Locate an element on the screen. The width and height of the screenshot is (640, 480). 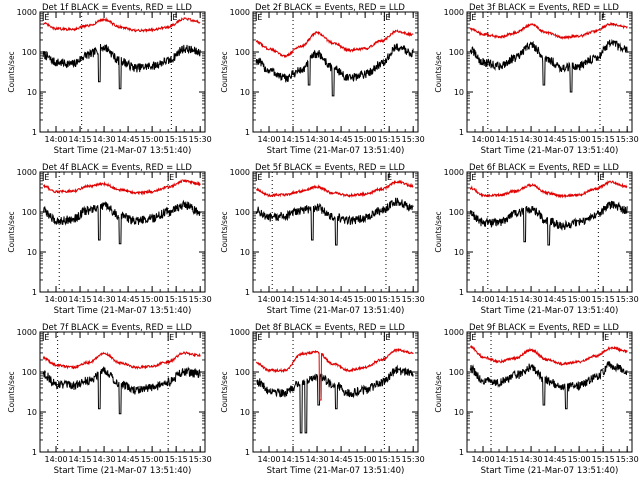
panel-title: Det 9f BLACK = Events, RED = LLD is located at coordinates (544, 328).